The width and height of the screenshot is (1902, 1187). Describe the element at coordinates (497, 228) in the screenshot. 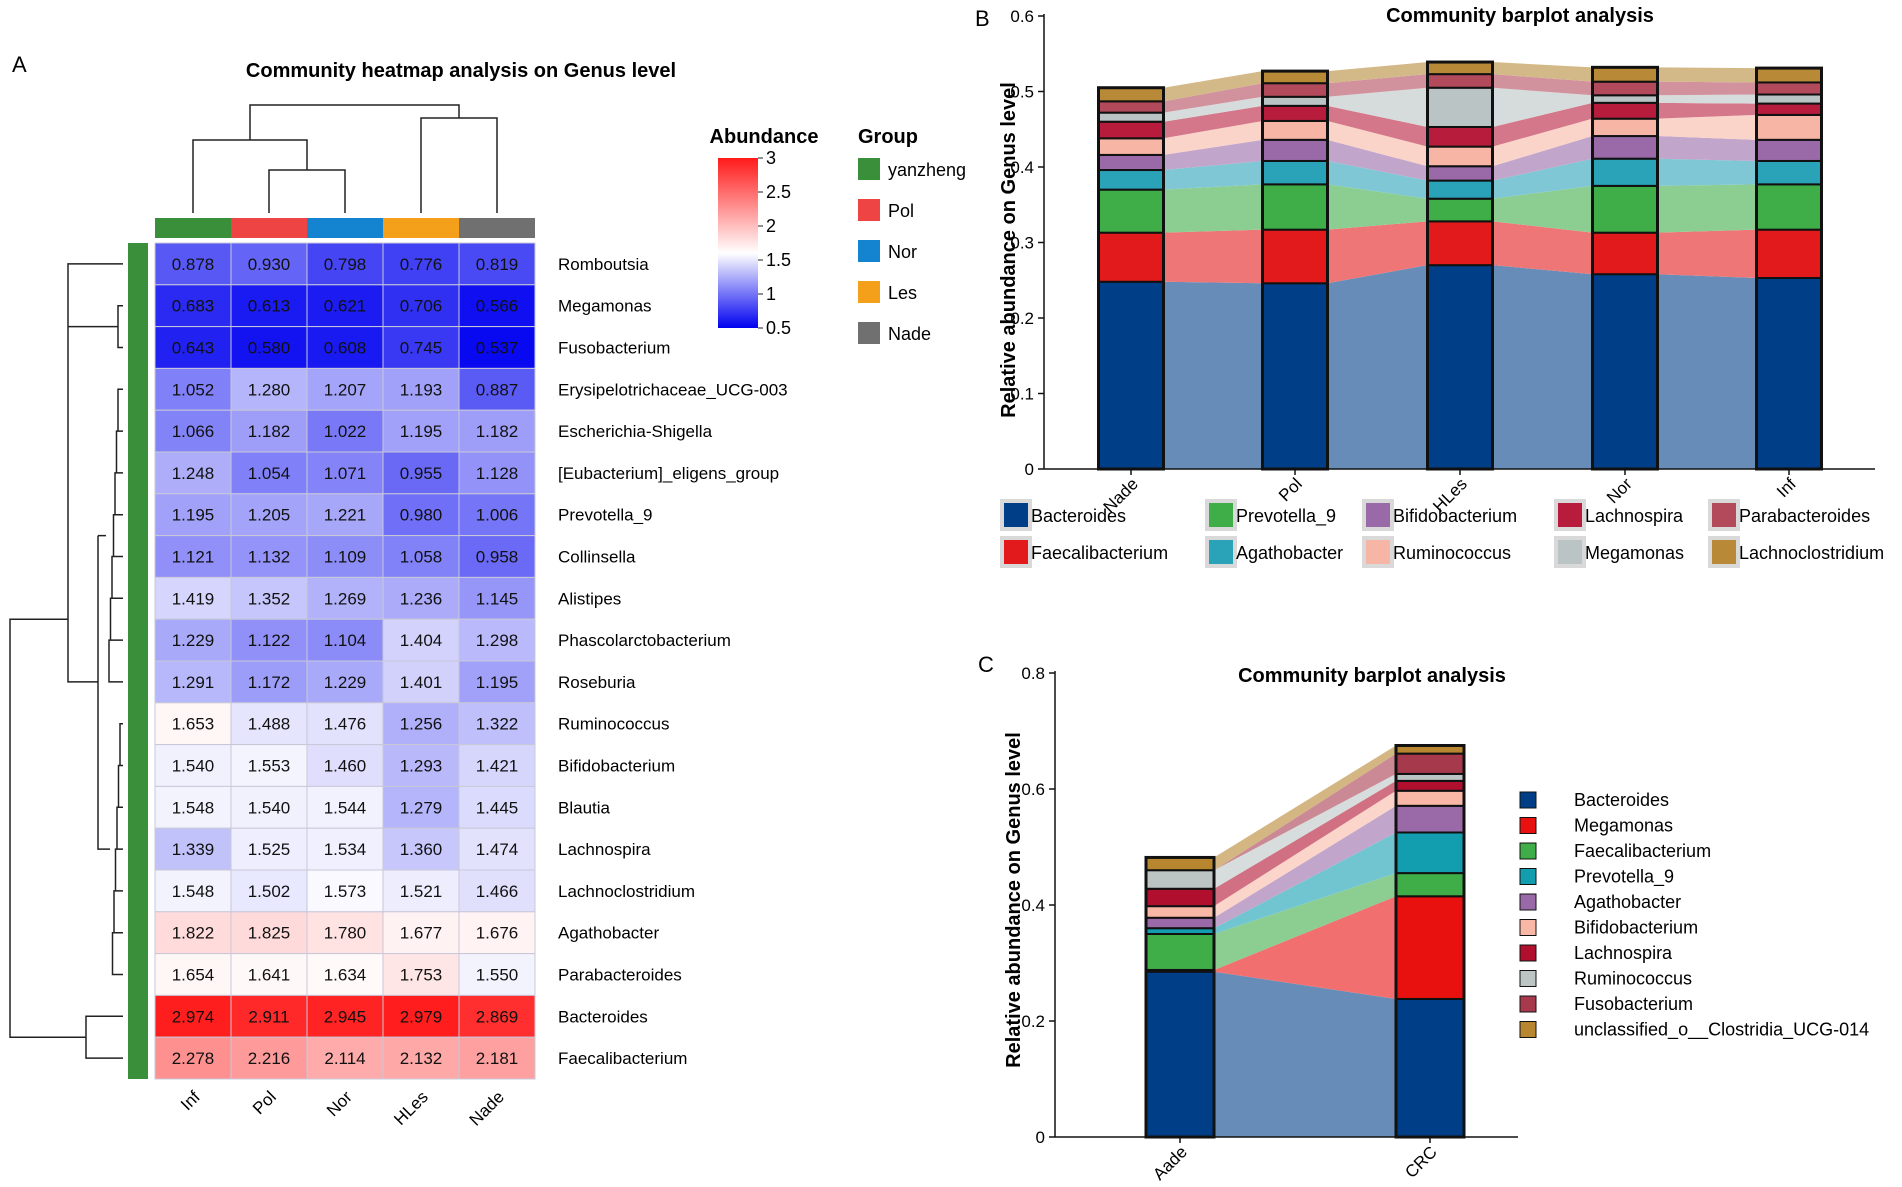

I see `column-group-bar` at that location.